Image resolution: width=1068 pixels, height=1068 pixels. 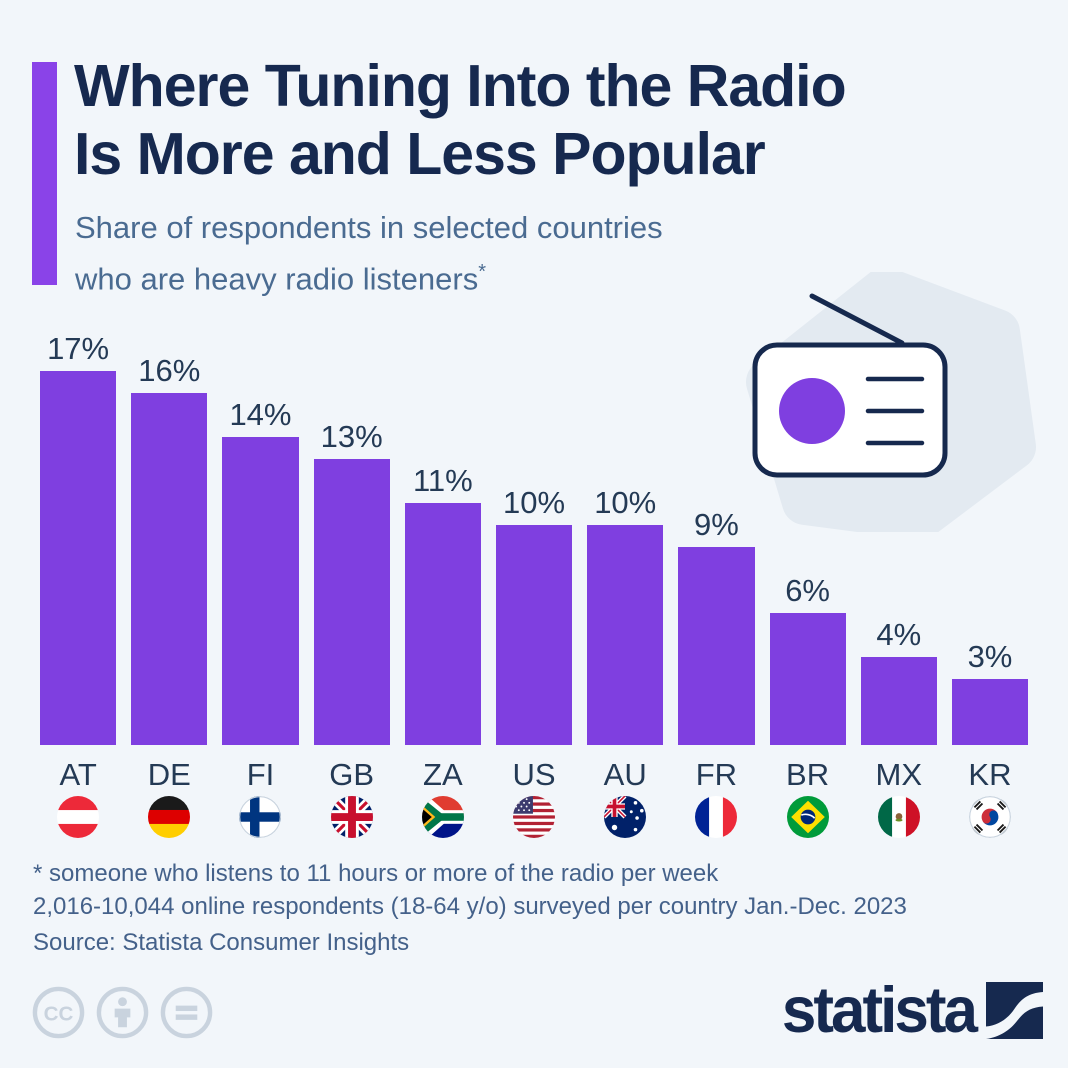 I want to click on austria-flag-icon, so click(x=78, y=817).